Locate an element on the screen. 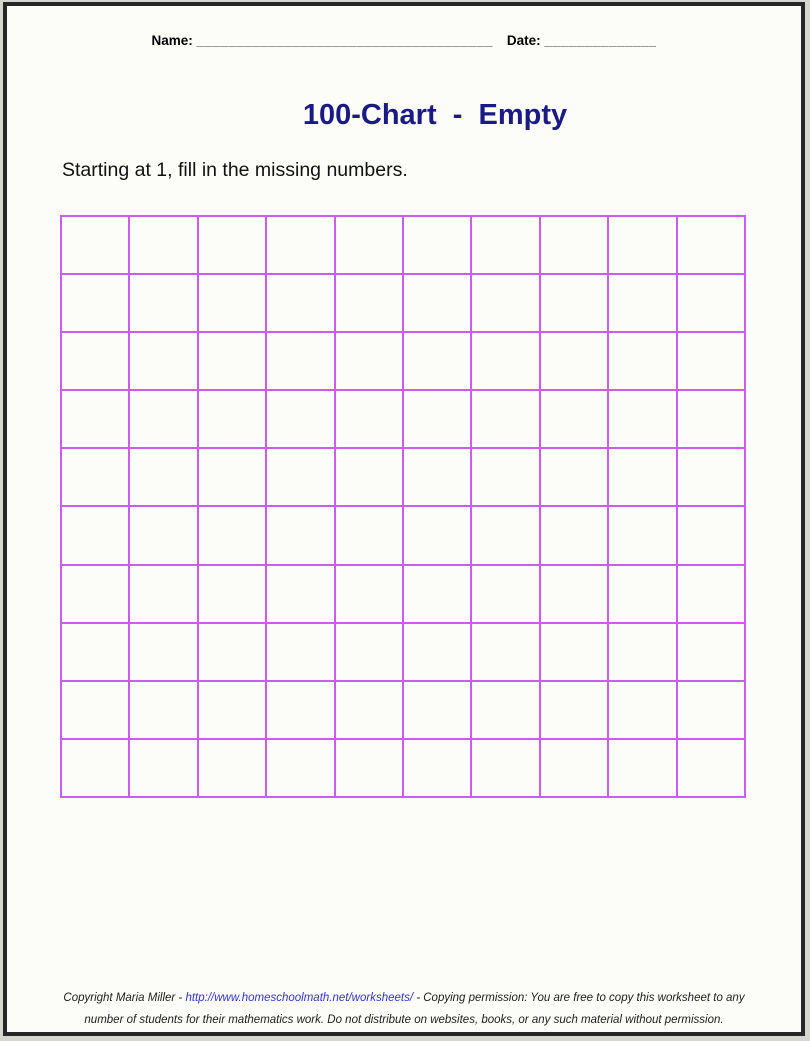 The width and height of the screenshot is (810, 1041). name-write-line: _____________________________________ is located at coordinates (344, 40).